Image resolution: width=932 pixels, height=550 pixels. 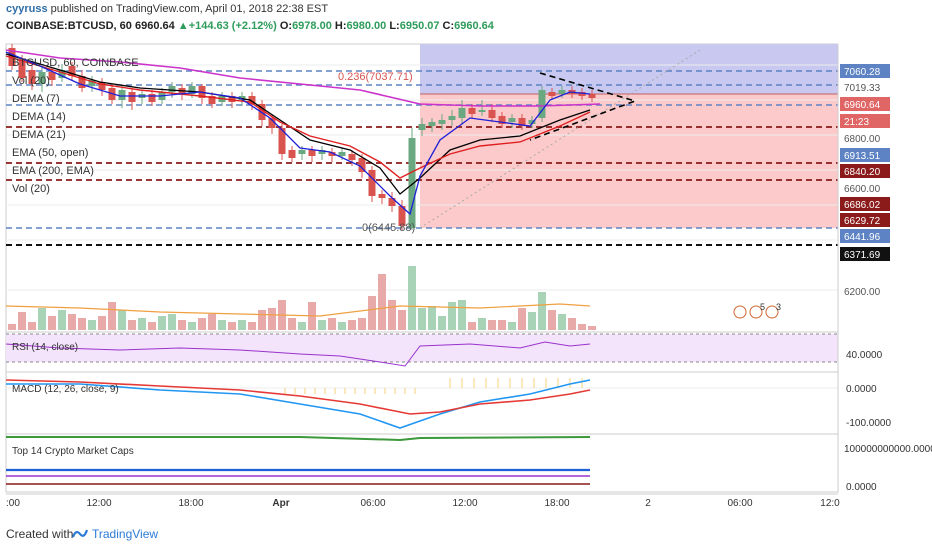 What do you see at coordinates (190, 503) in the screenshot?
I see `time-axis-label: 18:00` at bounding box center [190, 503].